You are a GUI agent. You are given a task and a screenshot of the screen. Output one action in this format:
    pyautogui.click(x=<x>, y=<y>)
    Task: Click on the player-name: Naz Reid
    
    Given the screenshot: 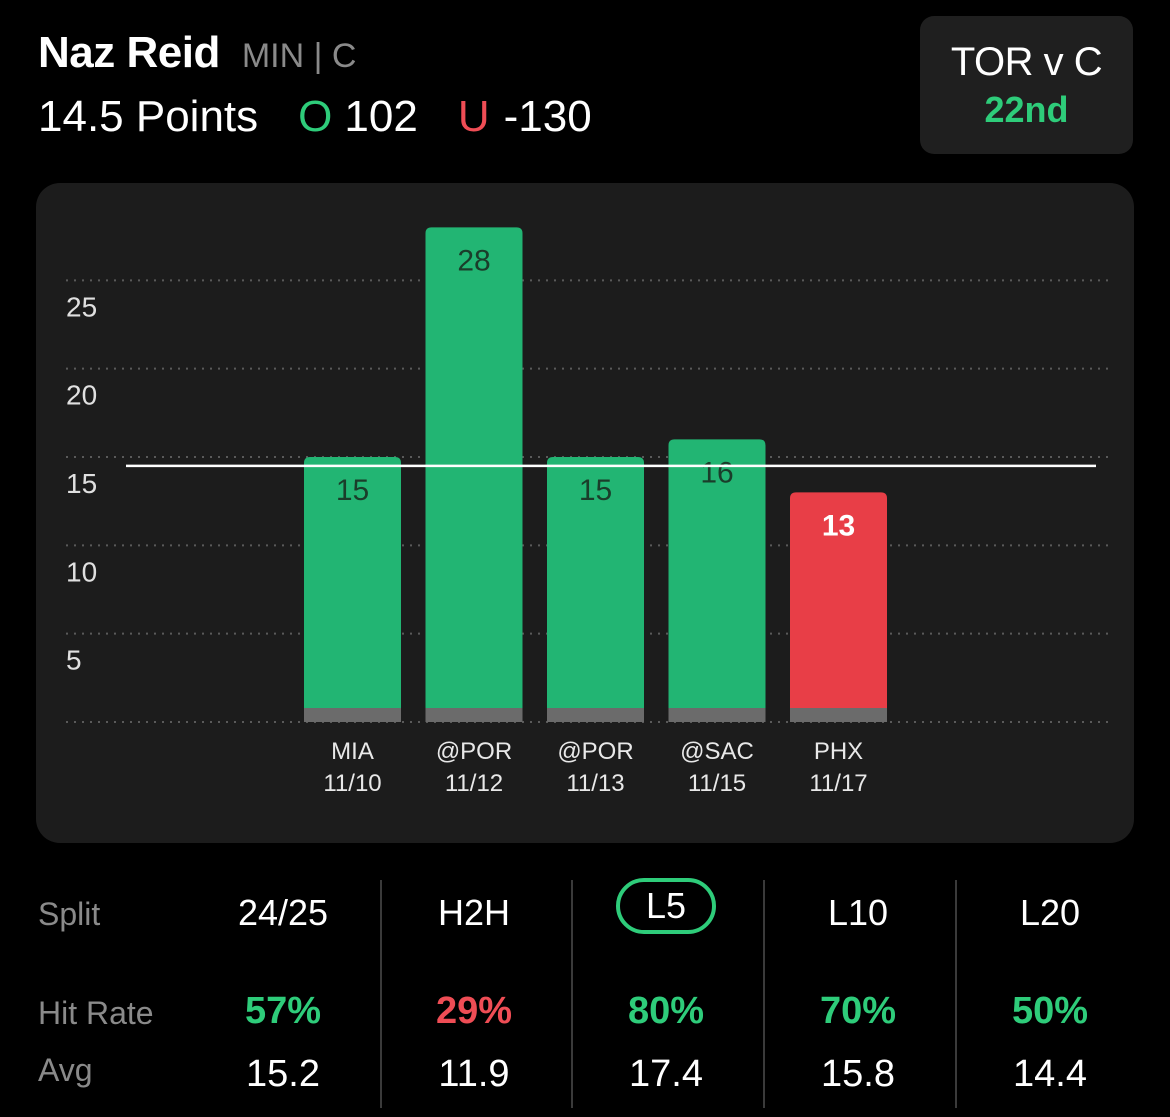 What is the action you would take?
    pyautogui.click(x=129, y=52)
    